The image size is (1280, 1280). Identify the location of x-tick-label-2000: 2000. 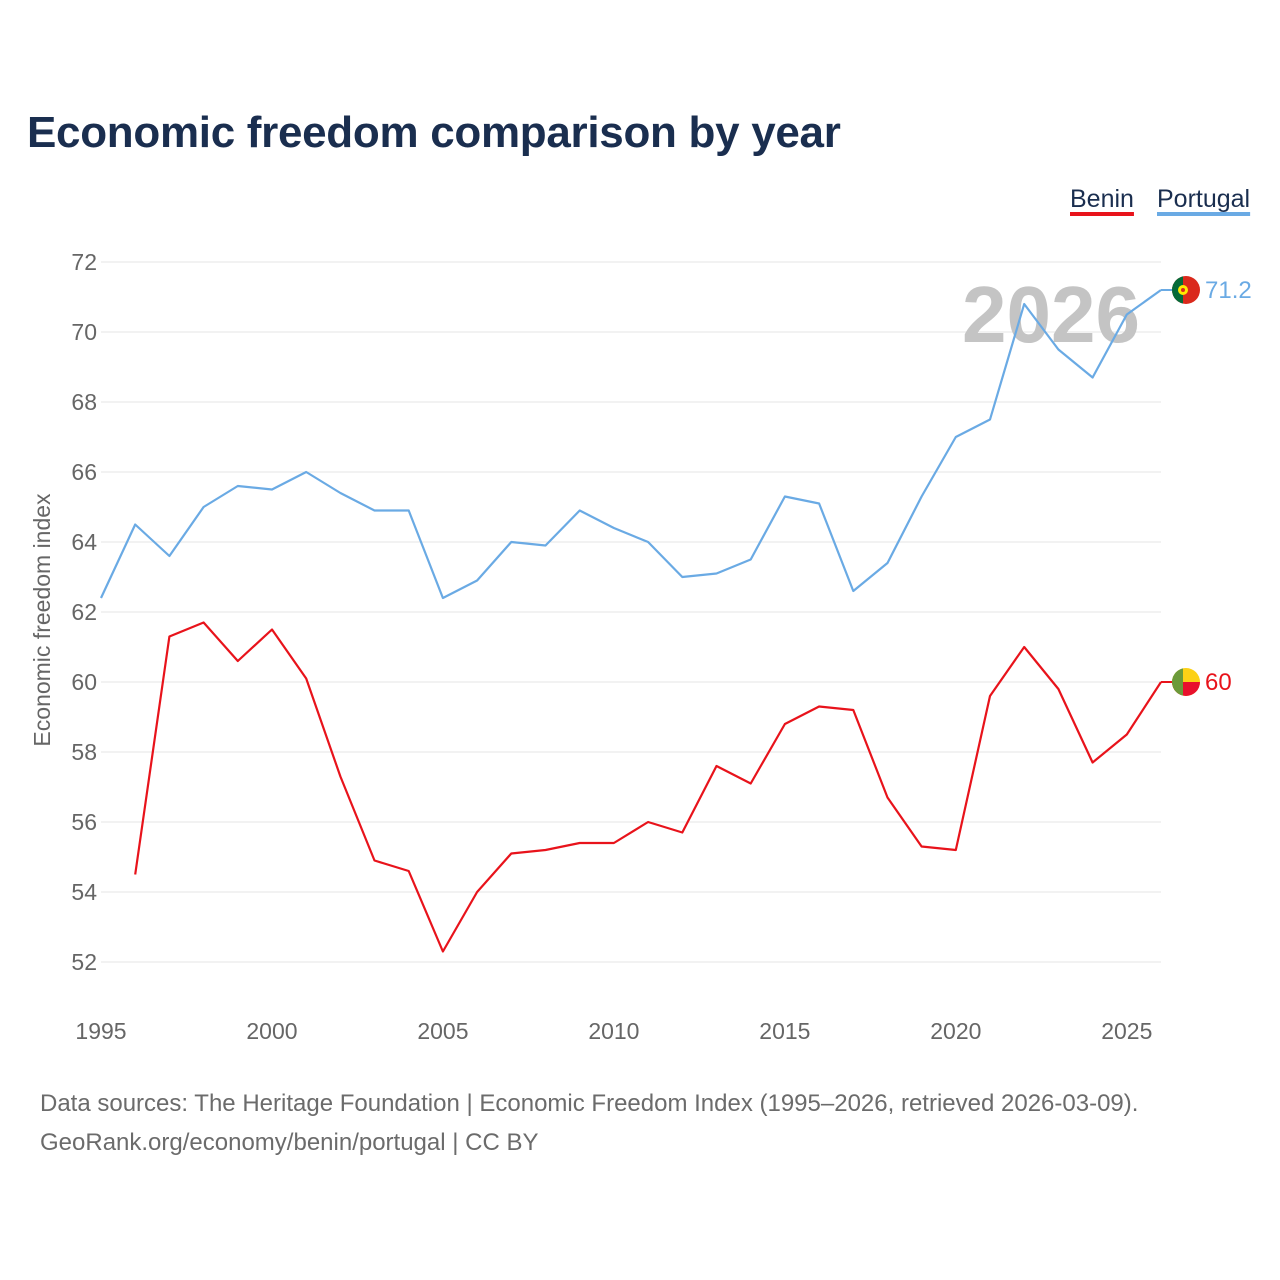
(271, 1031).